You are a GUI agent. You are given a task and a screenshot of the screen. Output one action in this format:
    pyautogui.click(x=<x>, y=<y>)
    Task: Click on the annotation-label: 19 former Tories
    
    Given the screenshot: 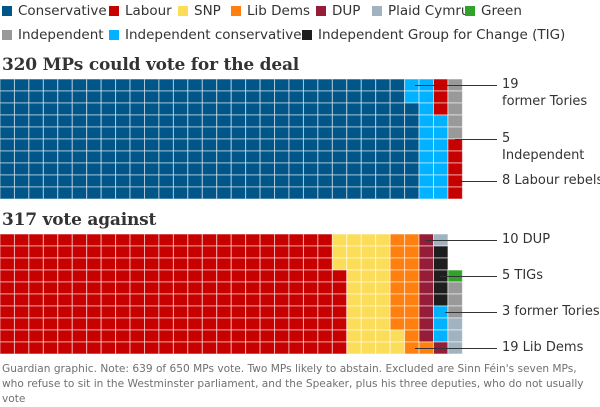 What is the action you would take?
    pyautogui.click(x=544, y=93)
    